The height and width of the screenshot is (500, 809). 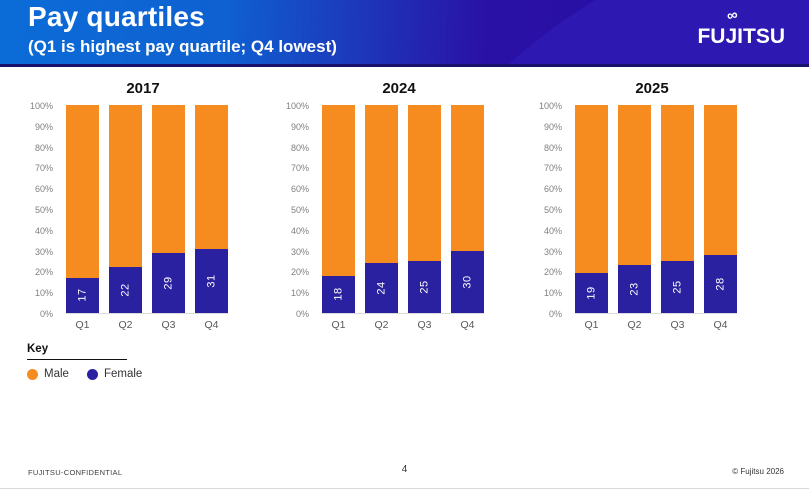 What do you see at coordinates (381, 288) in the screenshot?
I see `bar-segment-female: 24` at bounding box center [381, 288].